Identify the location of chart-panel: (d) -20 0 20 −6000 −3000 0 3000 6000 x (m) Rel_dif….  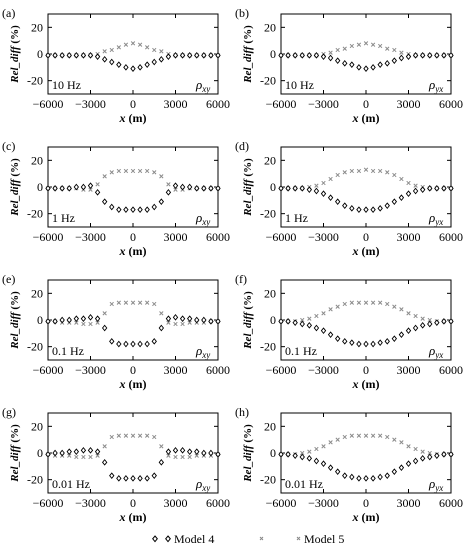
(349, 198).